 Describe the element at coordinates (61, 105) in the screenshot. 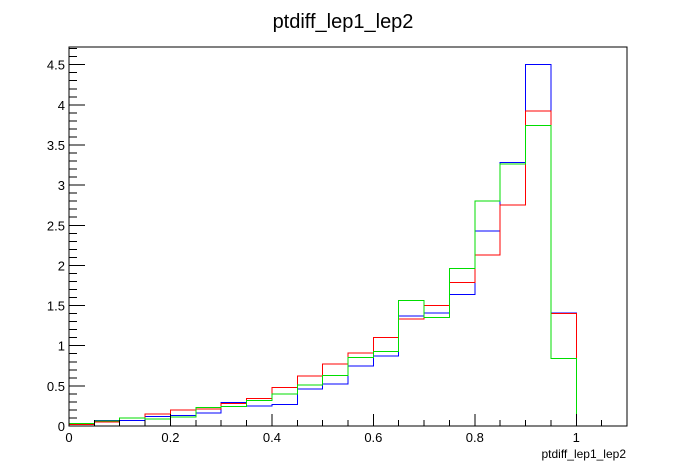

I see `y-tick-label: 4` at that location.